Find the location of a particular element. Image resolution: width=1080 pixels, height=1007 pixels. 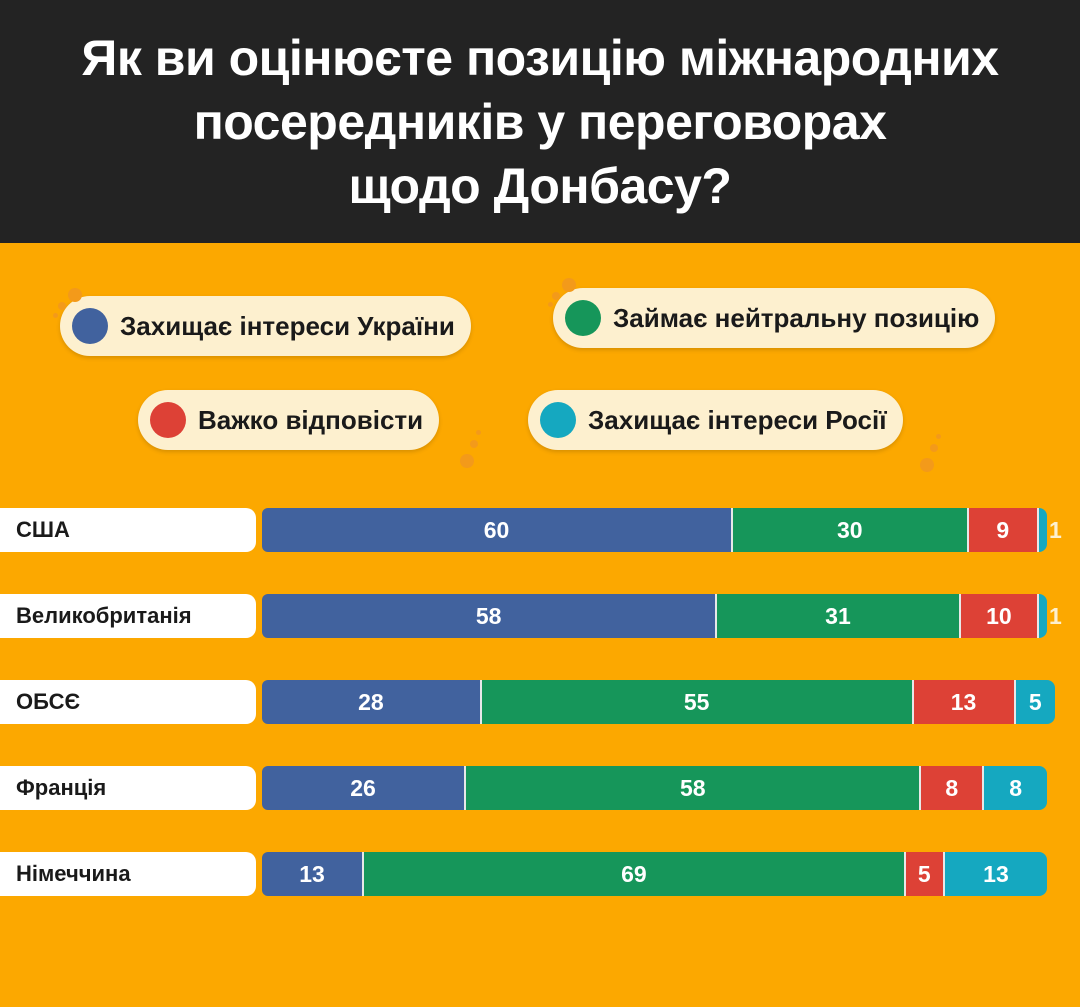

bar-segment: 10 is located at coordinates (1000, 616).